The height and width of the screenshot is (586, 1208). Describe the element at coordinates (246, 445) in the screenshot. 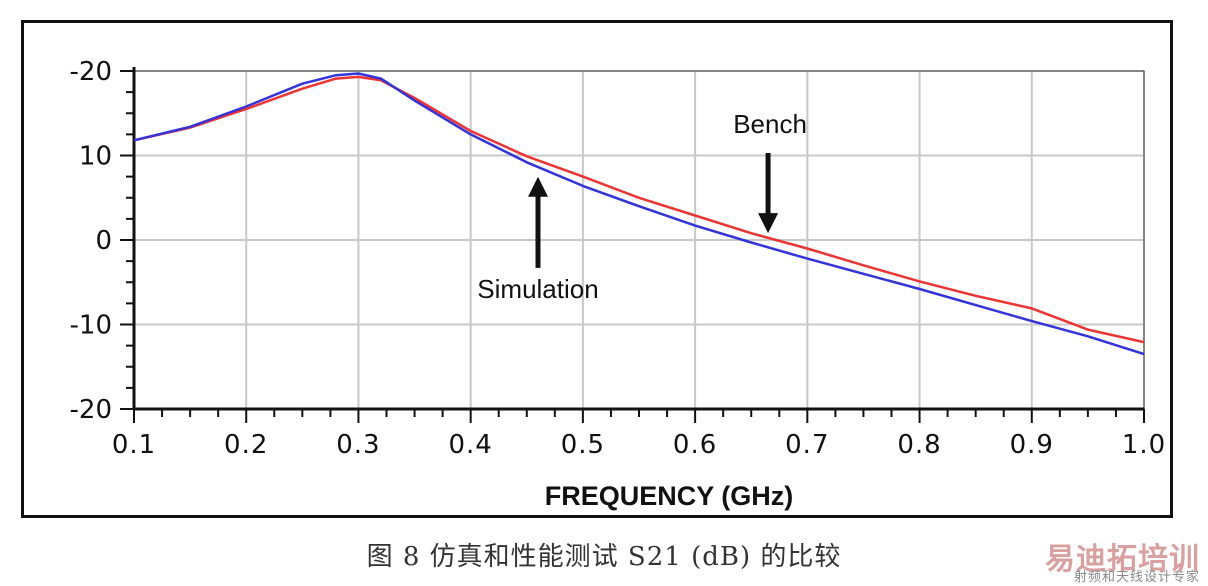

I see `x-tick-label: 0.2` at that location.